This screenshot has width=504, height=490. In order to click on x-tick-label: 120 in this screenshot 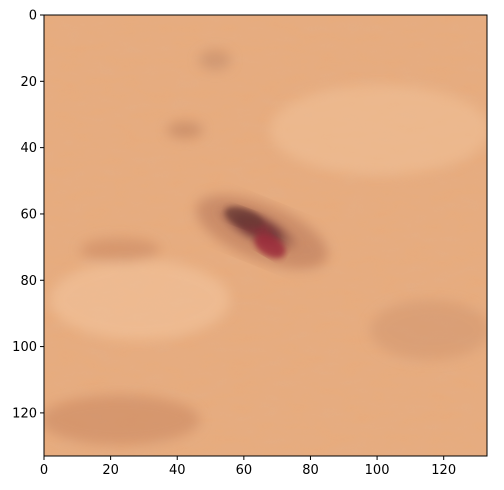, I will do `click(443, 470)`.